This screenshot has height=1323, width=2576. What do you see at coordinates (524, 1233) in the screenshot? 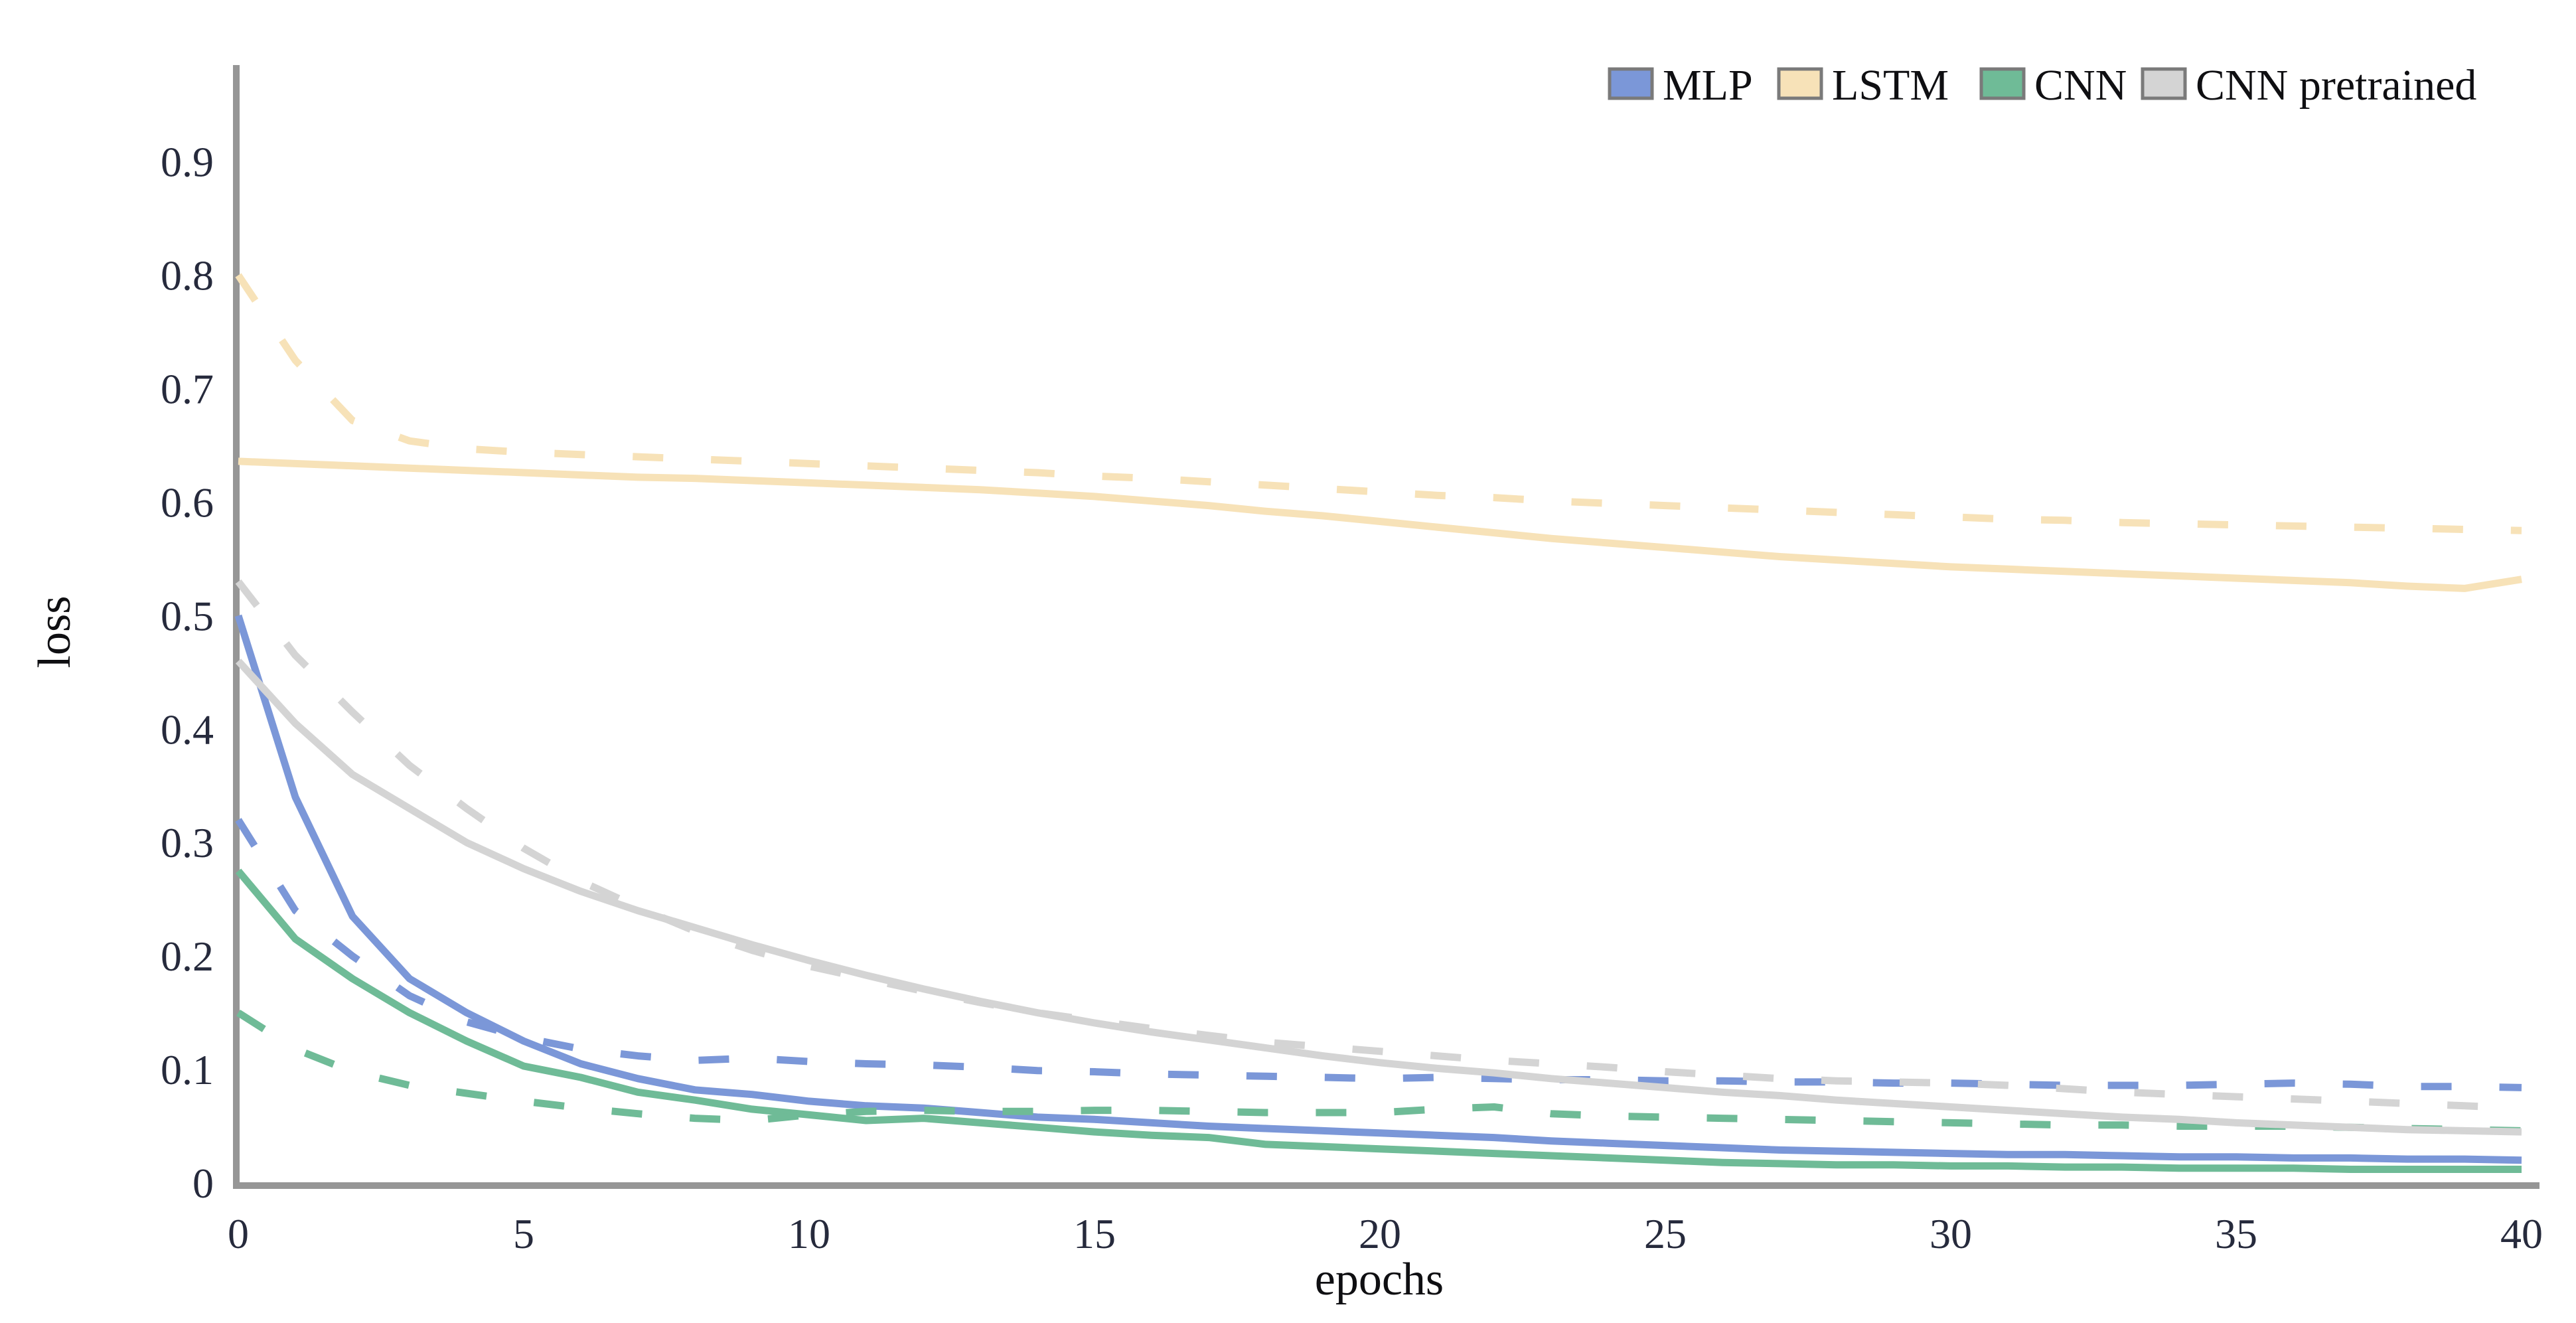
I see `x-tick-5: 5` at bounding box center [524, 1233].